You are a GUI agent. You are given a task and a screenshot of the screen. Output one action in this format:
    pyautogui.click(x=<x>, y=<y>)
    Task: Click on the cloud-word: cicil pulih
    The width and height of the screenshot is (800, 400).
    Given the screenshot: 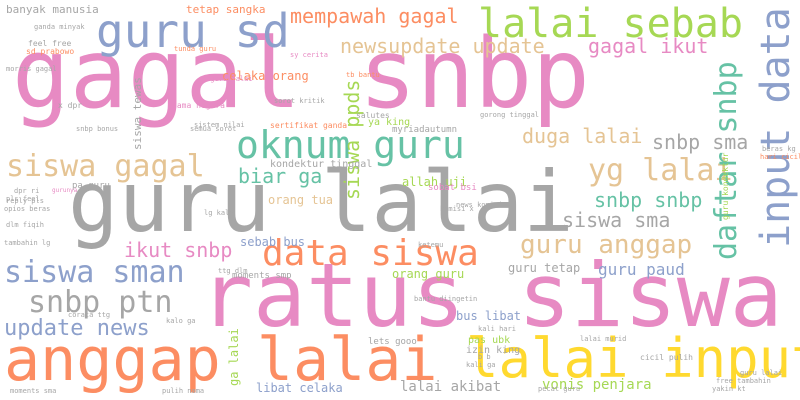 What is the action you would take?
    pyautogui.click(x=666, y=357)
    